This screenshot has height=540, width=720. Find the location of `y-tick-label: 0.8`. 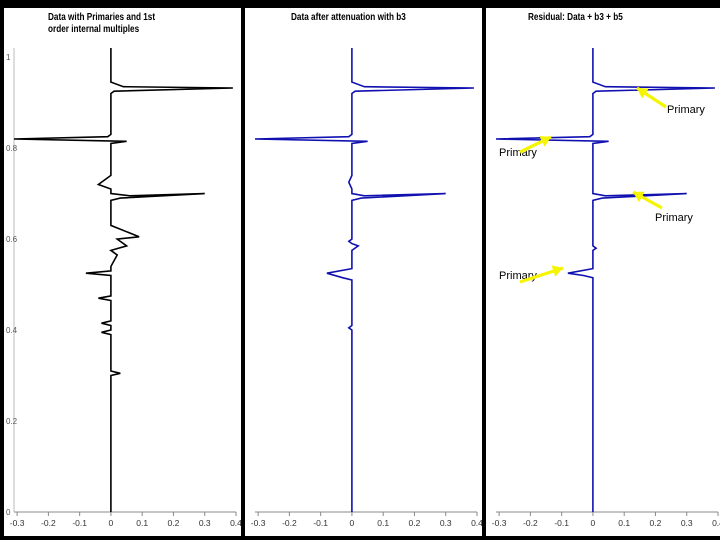

y-tick-label: 0.8 is located at coordinates (12, 148).